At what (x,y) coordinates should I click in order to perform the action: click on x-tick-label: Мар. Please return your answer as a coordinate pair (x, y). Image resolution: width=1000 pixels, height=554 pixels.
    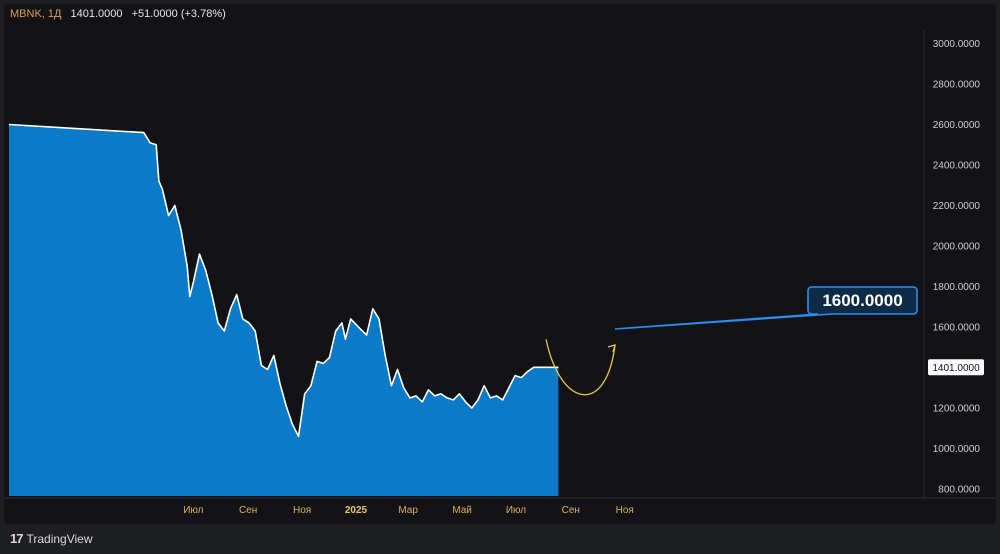
    Looking at the image, I should click on (408, 510).